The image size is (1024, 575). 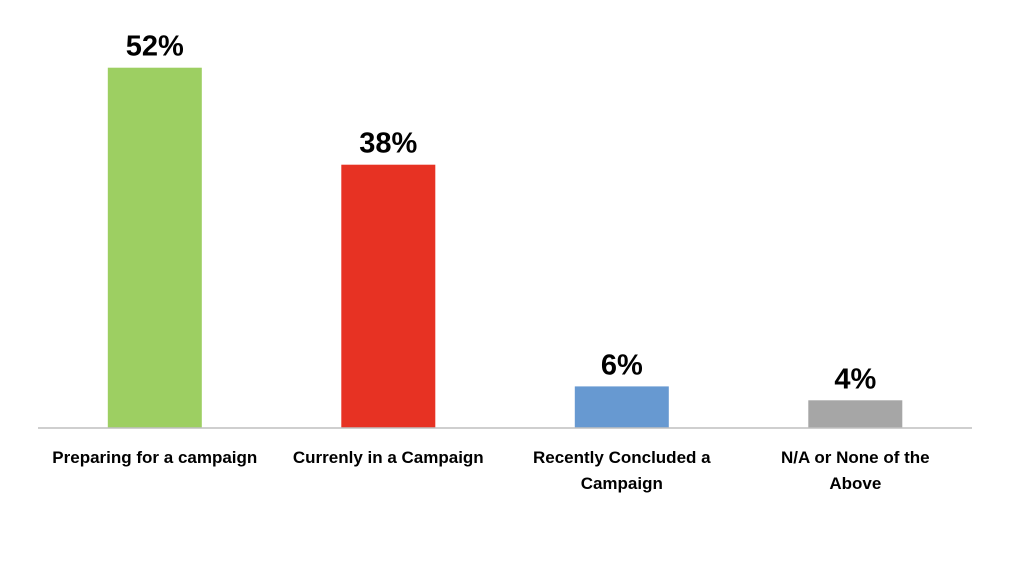 I want to click on data-label-3: 4%, so click(x=855, y=379).